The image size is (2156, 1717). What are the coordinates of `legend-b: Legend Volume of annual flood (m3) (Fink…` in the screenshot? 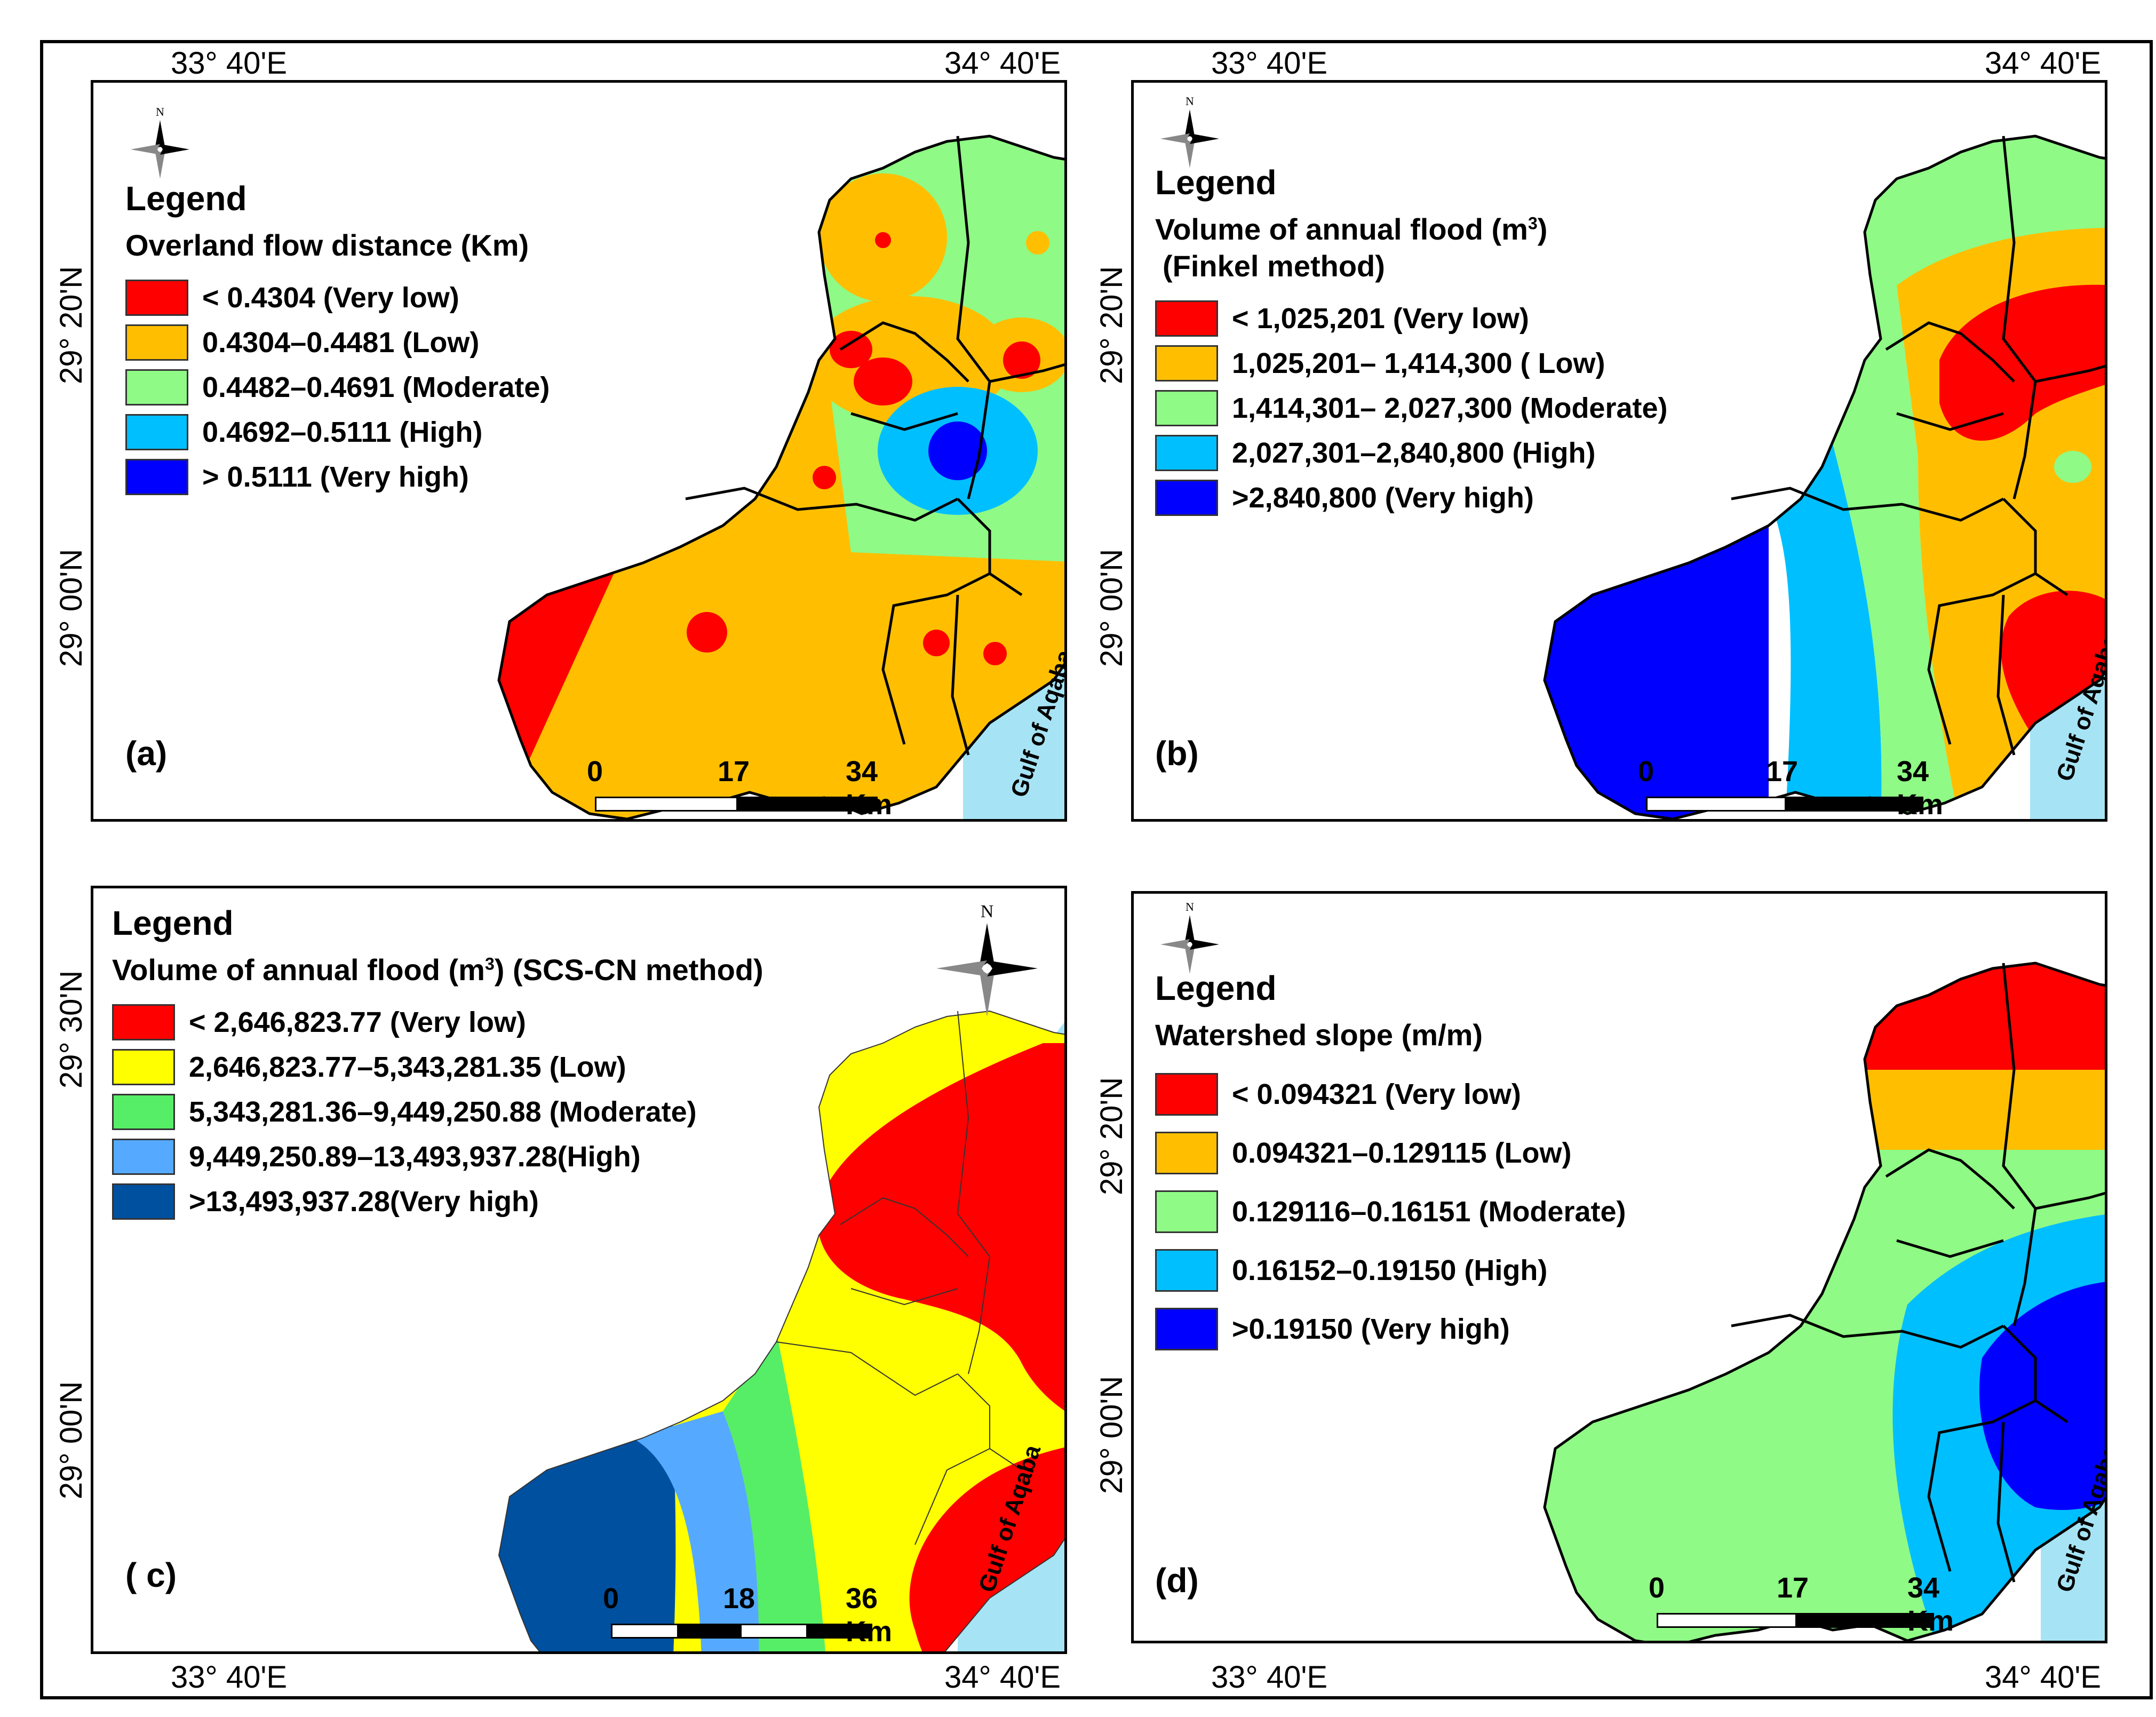 It's located at (1411, 342).